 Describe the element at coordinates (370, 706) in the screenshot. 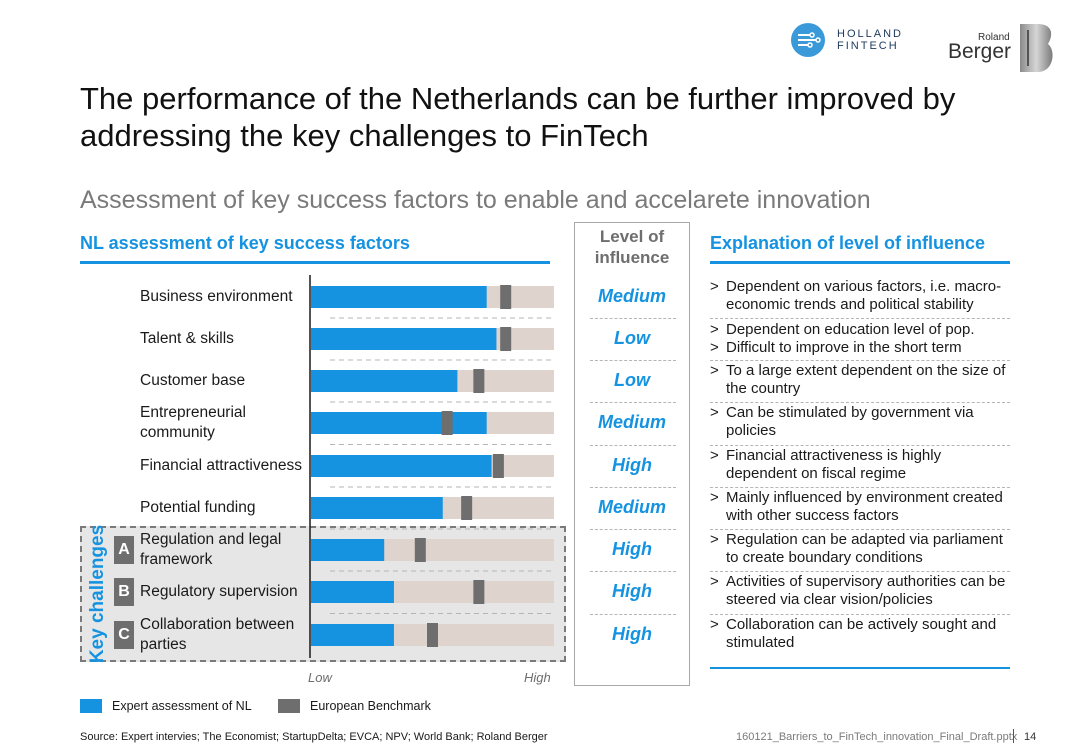

I see `legend-label-benchmark: European Benchmark` at that location.